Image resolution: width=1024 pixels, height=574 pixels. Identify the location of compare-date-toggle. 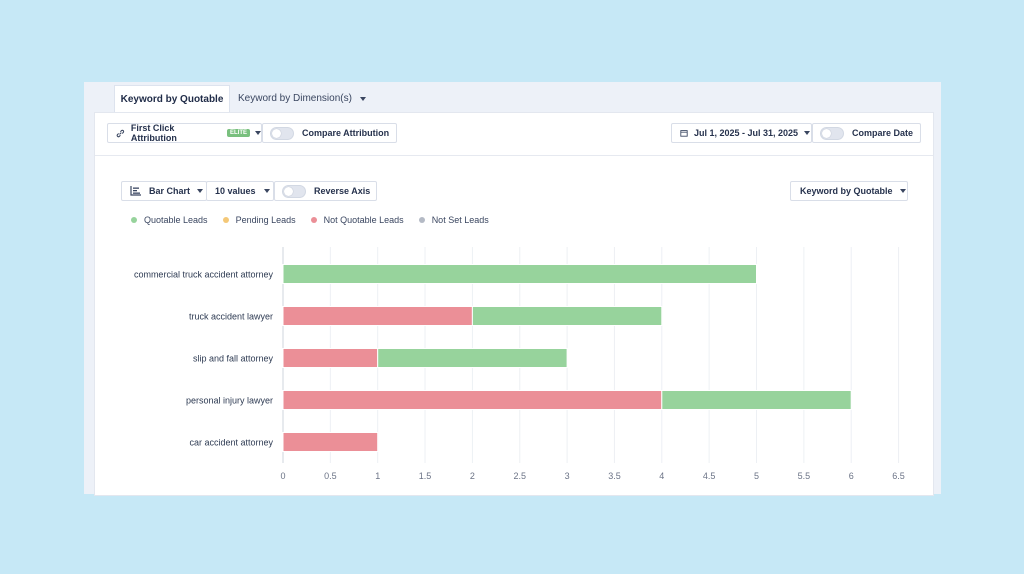
(832, 133).